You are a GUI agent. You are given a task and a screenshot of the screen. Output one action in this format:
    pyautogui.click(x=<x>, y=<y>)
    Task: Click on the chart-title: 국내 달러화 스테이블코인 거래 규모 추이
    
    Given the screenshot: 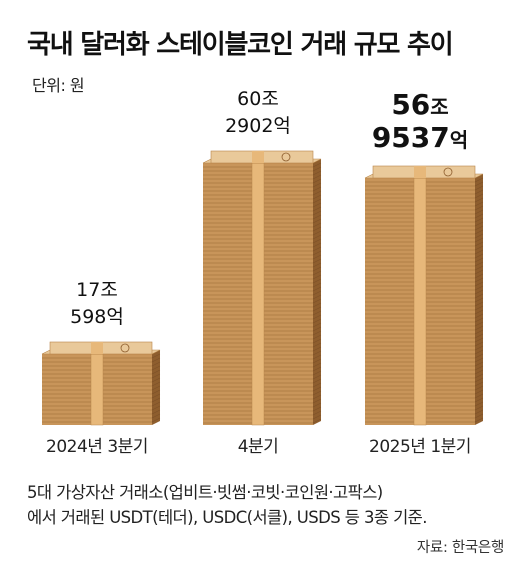 What is the action you would take?
    pyautogui.click(x=240, y=45)
    